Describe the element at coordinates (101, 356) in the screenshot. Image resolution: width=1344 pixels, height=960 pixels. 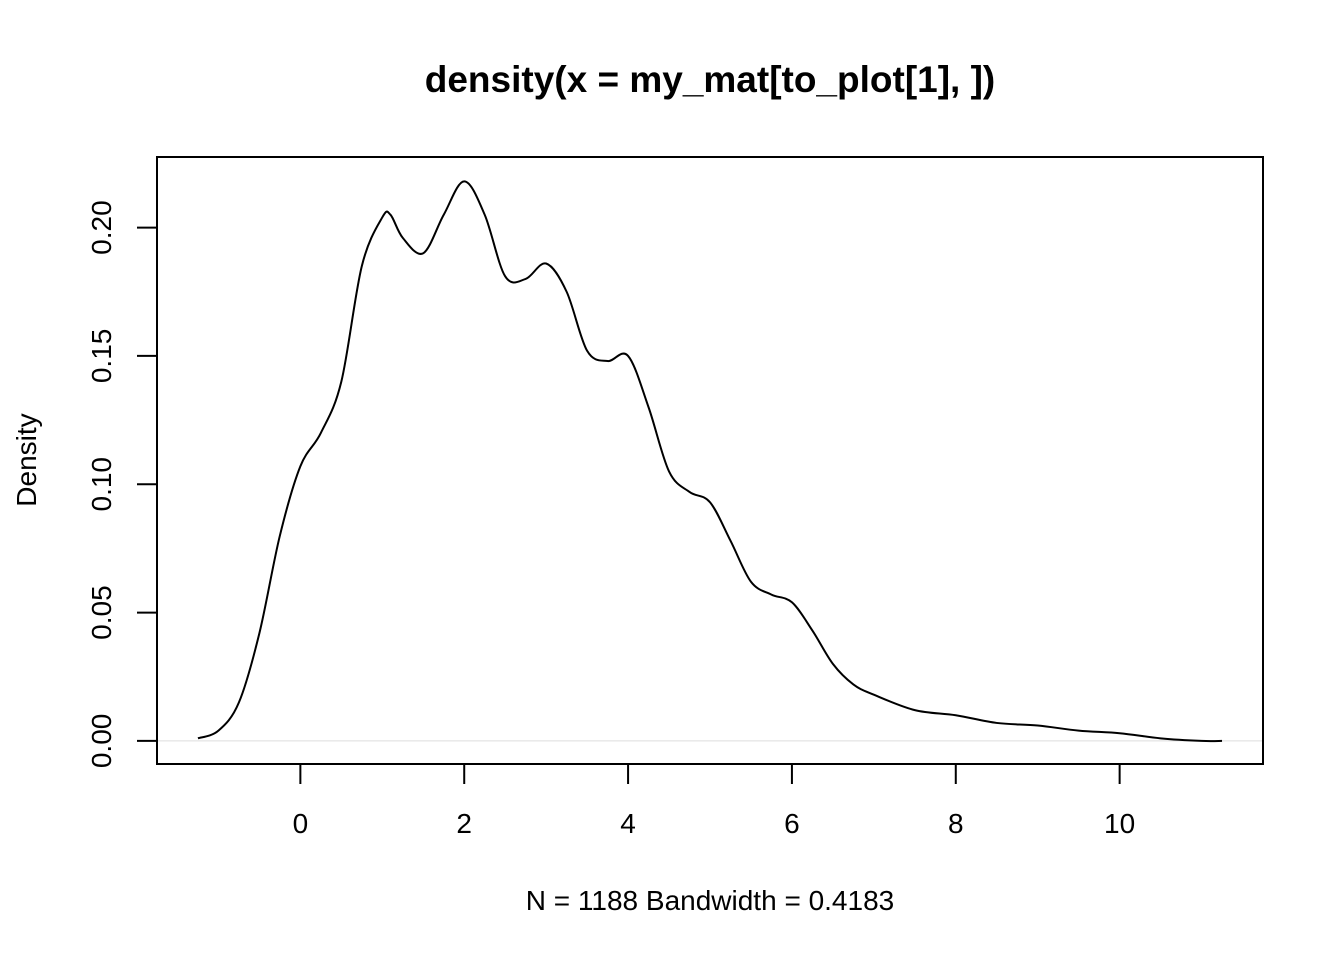
I see `y-tick-label: 0.15` at that location.